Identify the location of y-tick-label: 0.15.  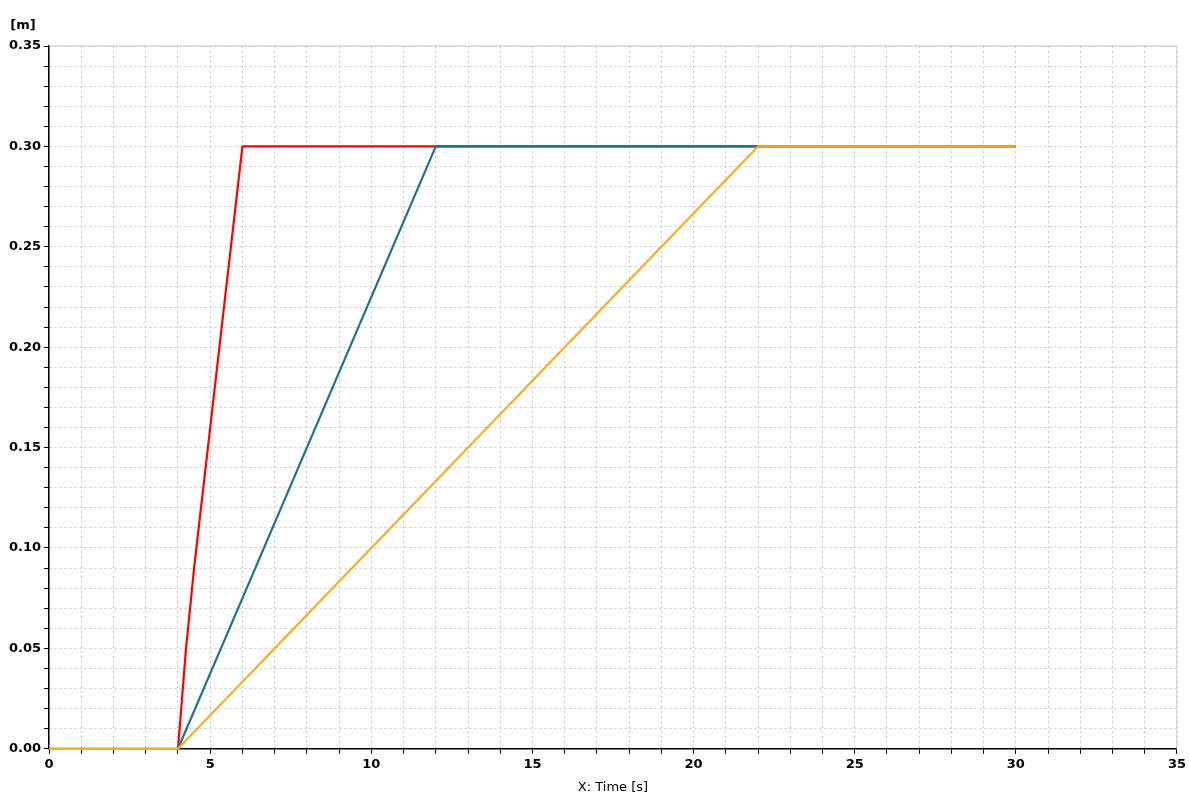
(25, 446).